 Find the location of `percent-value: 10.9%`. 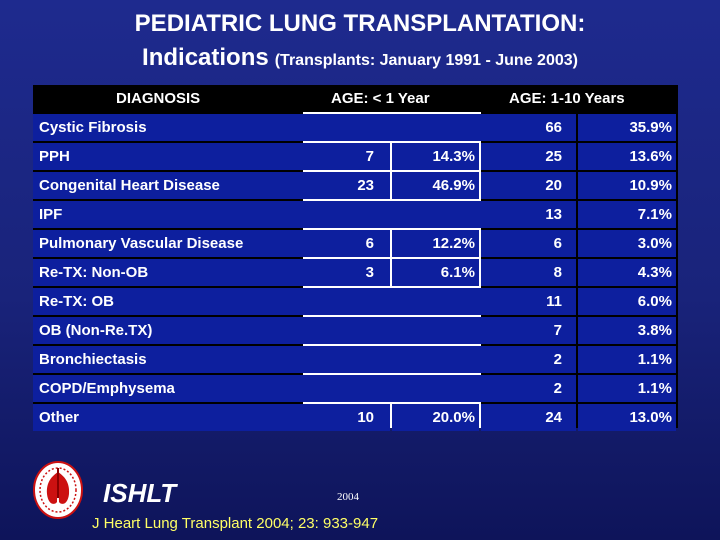

percent-value: 10.9% is located at coordinates (650, 185).